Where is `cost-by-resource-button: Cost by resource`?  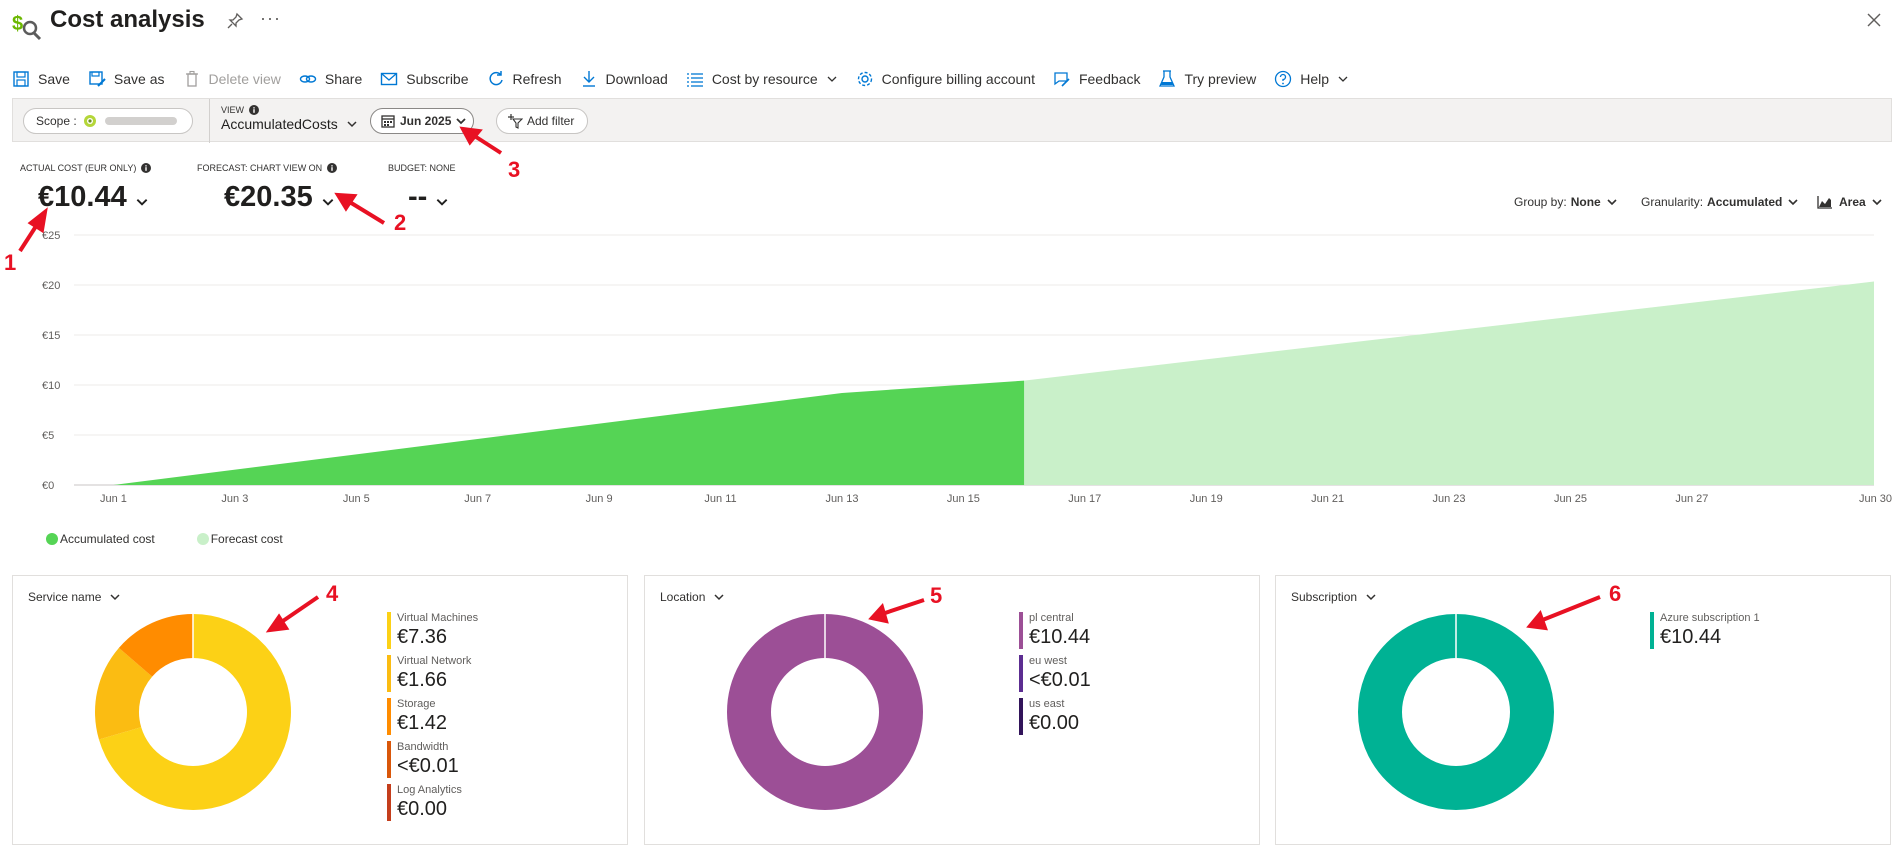 cost-by-resource-button: Cost by resource is located at coordinates (762, 79).